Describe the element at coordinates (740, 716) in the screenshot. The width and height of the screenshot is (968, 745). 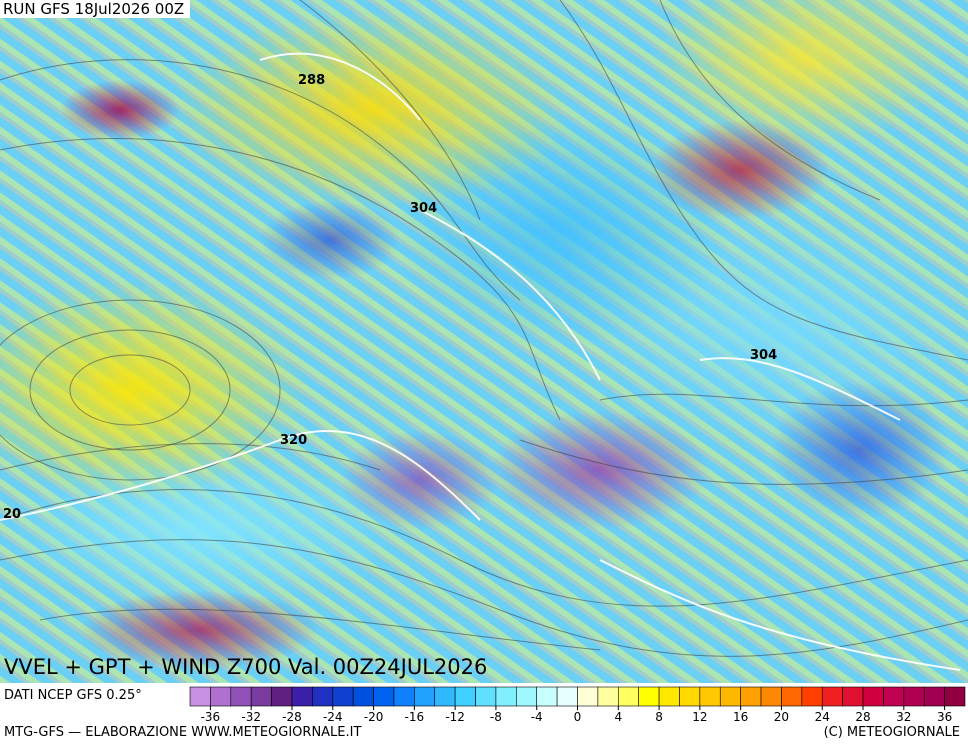
I see `colorbar-tick-label: 16` at that location.